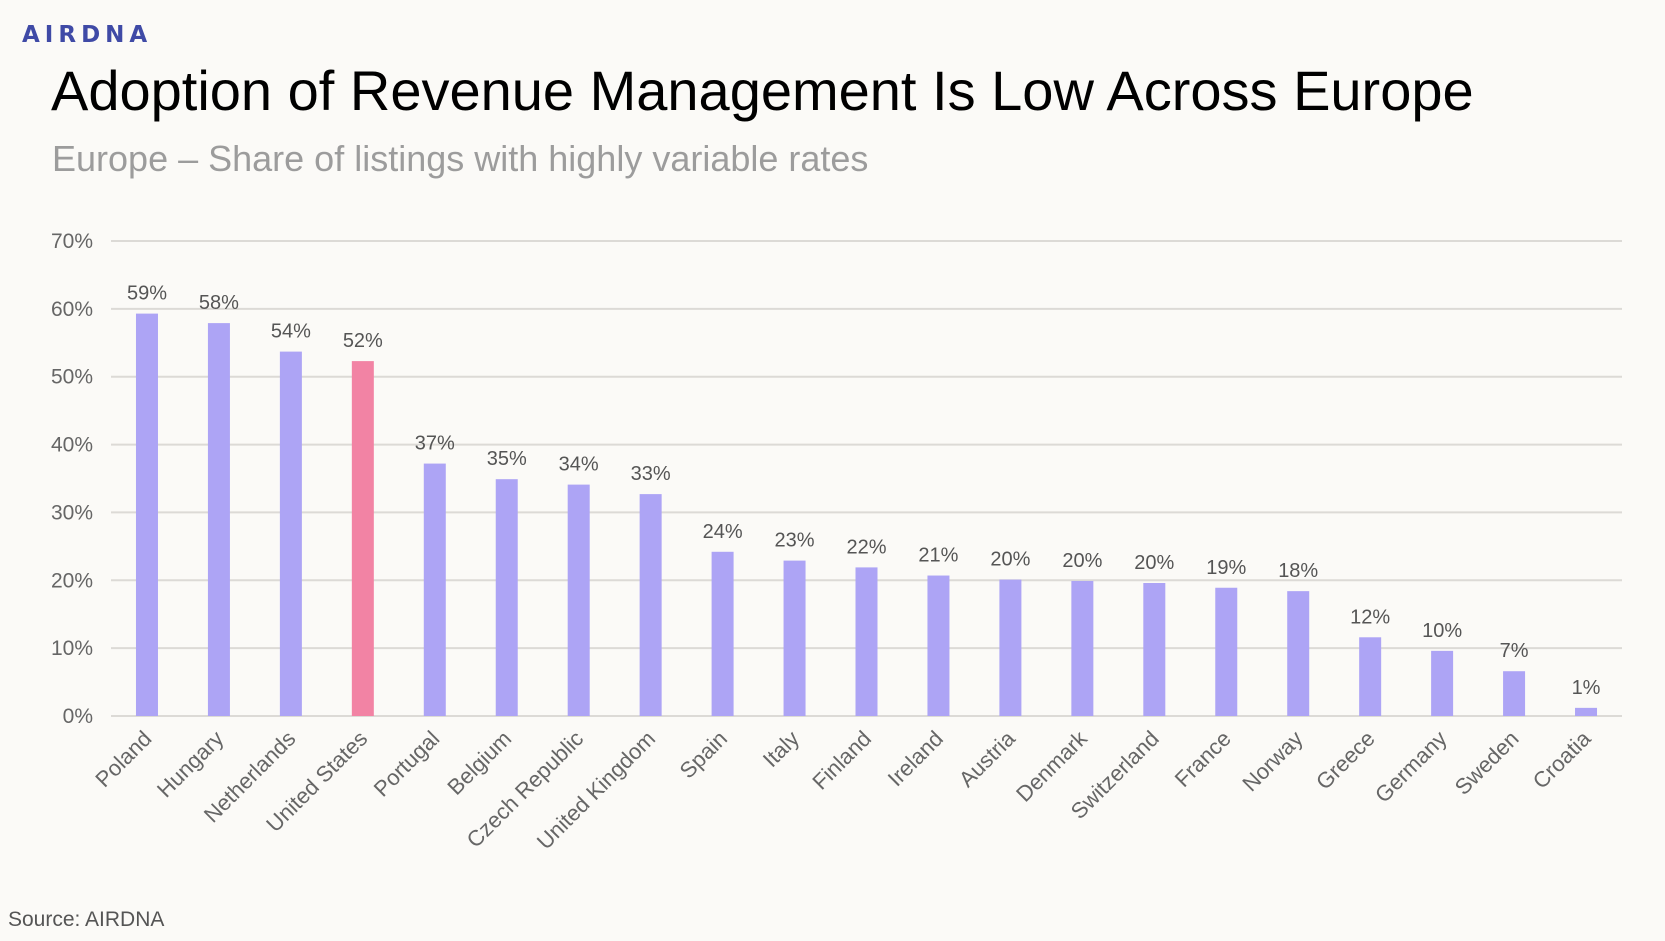 The width and height of the screenshot is (1665, 941). I want to click on x-tick-label: Croatia, so click(1562, 759).